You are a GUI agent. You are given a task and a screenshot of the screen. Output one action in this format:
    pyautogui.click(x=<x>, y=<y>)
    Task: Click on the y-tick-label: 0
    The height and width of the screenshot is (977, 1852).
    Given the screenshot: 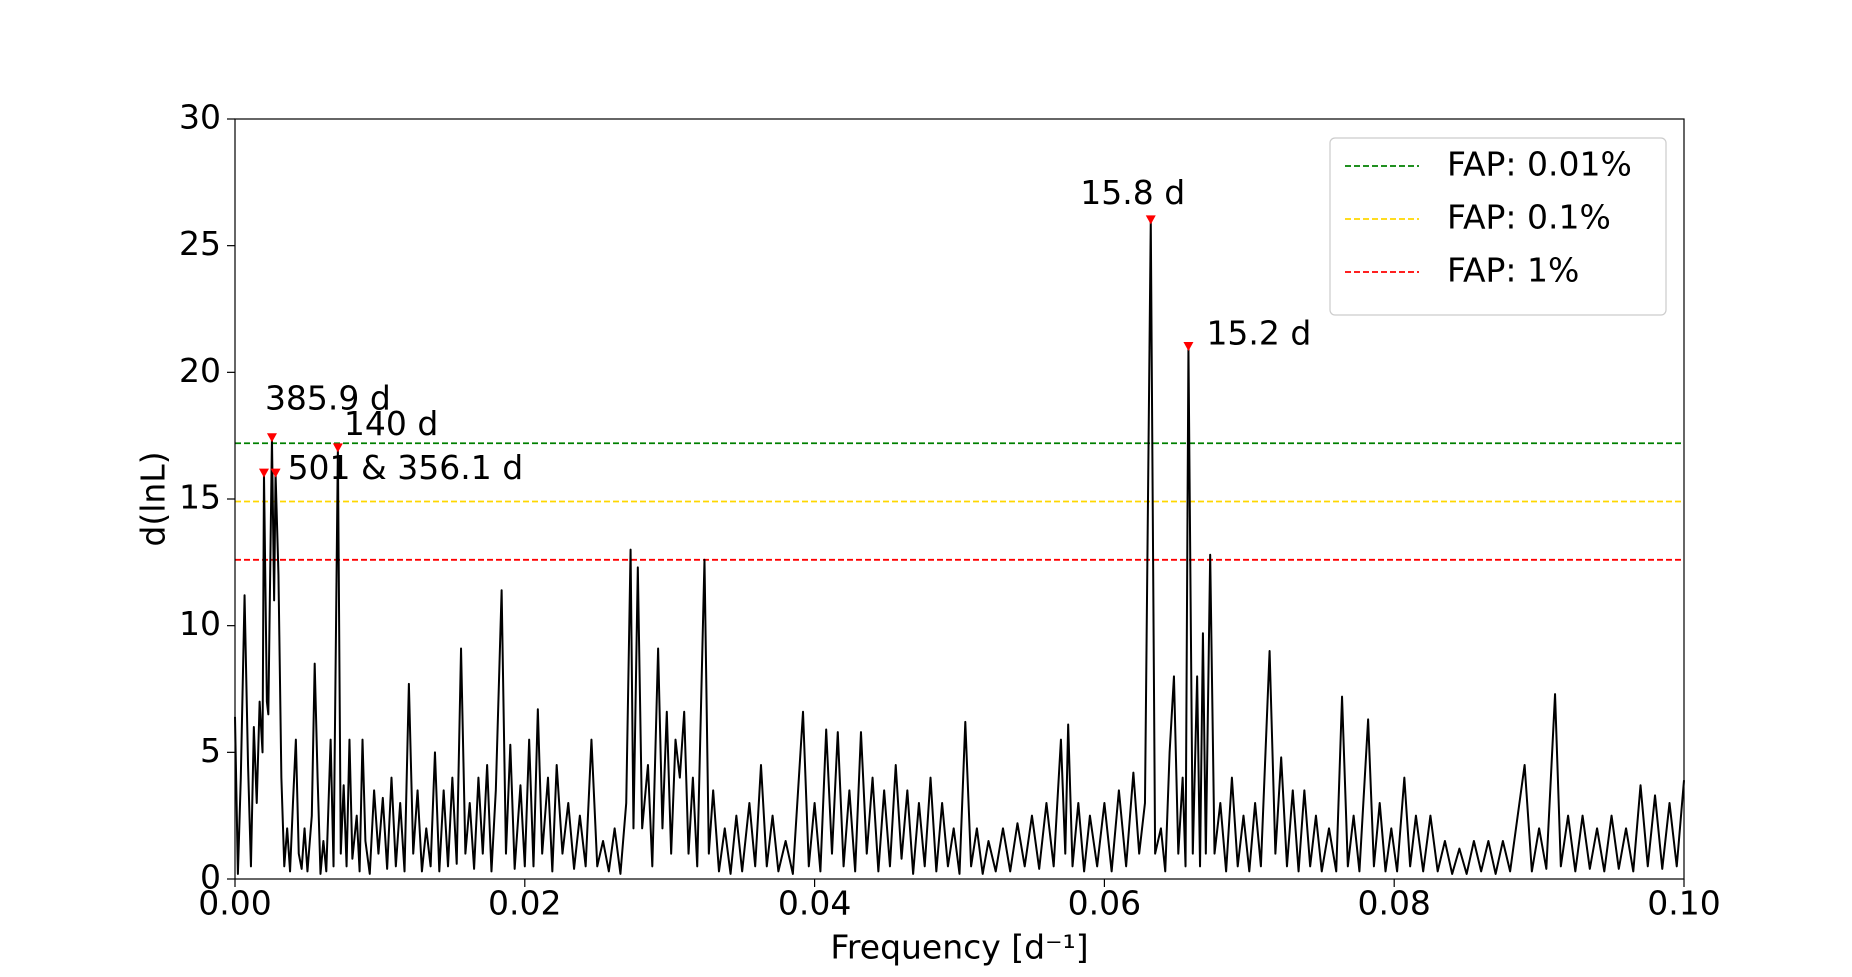 What is the action you would take?
    pyautogui.click(x=210, y=877)
    